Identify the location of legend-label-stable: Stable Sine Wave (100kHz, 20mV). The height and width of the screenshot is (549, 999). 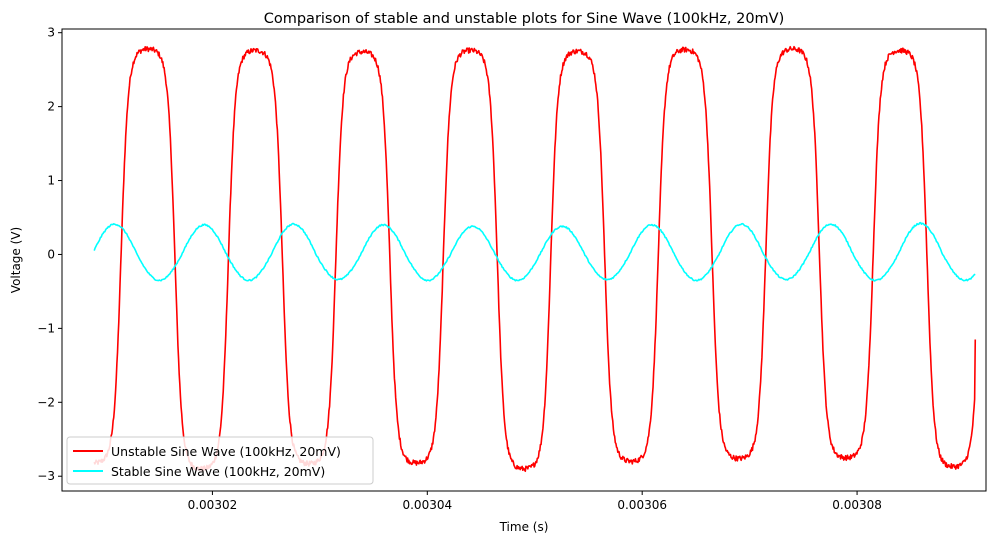
(218, 471).